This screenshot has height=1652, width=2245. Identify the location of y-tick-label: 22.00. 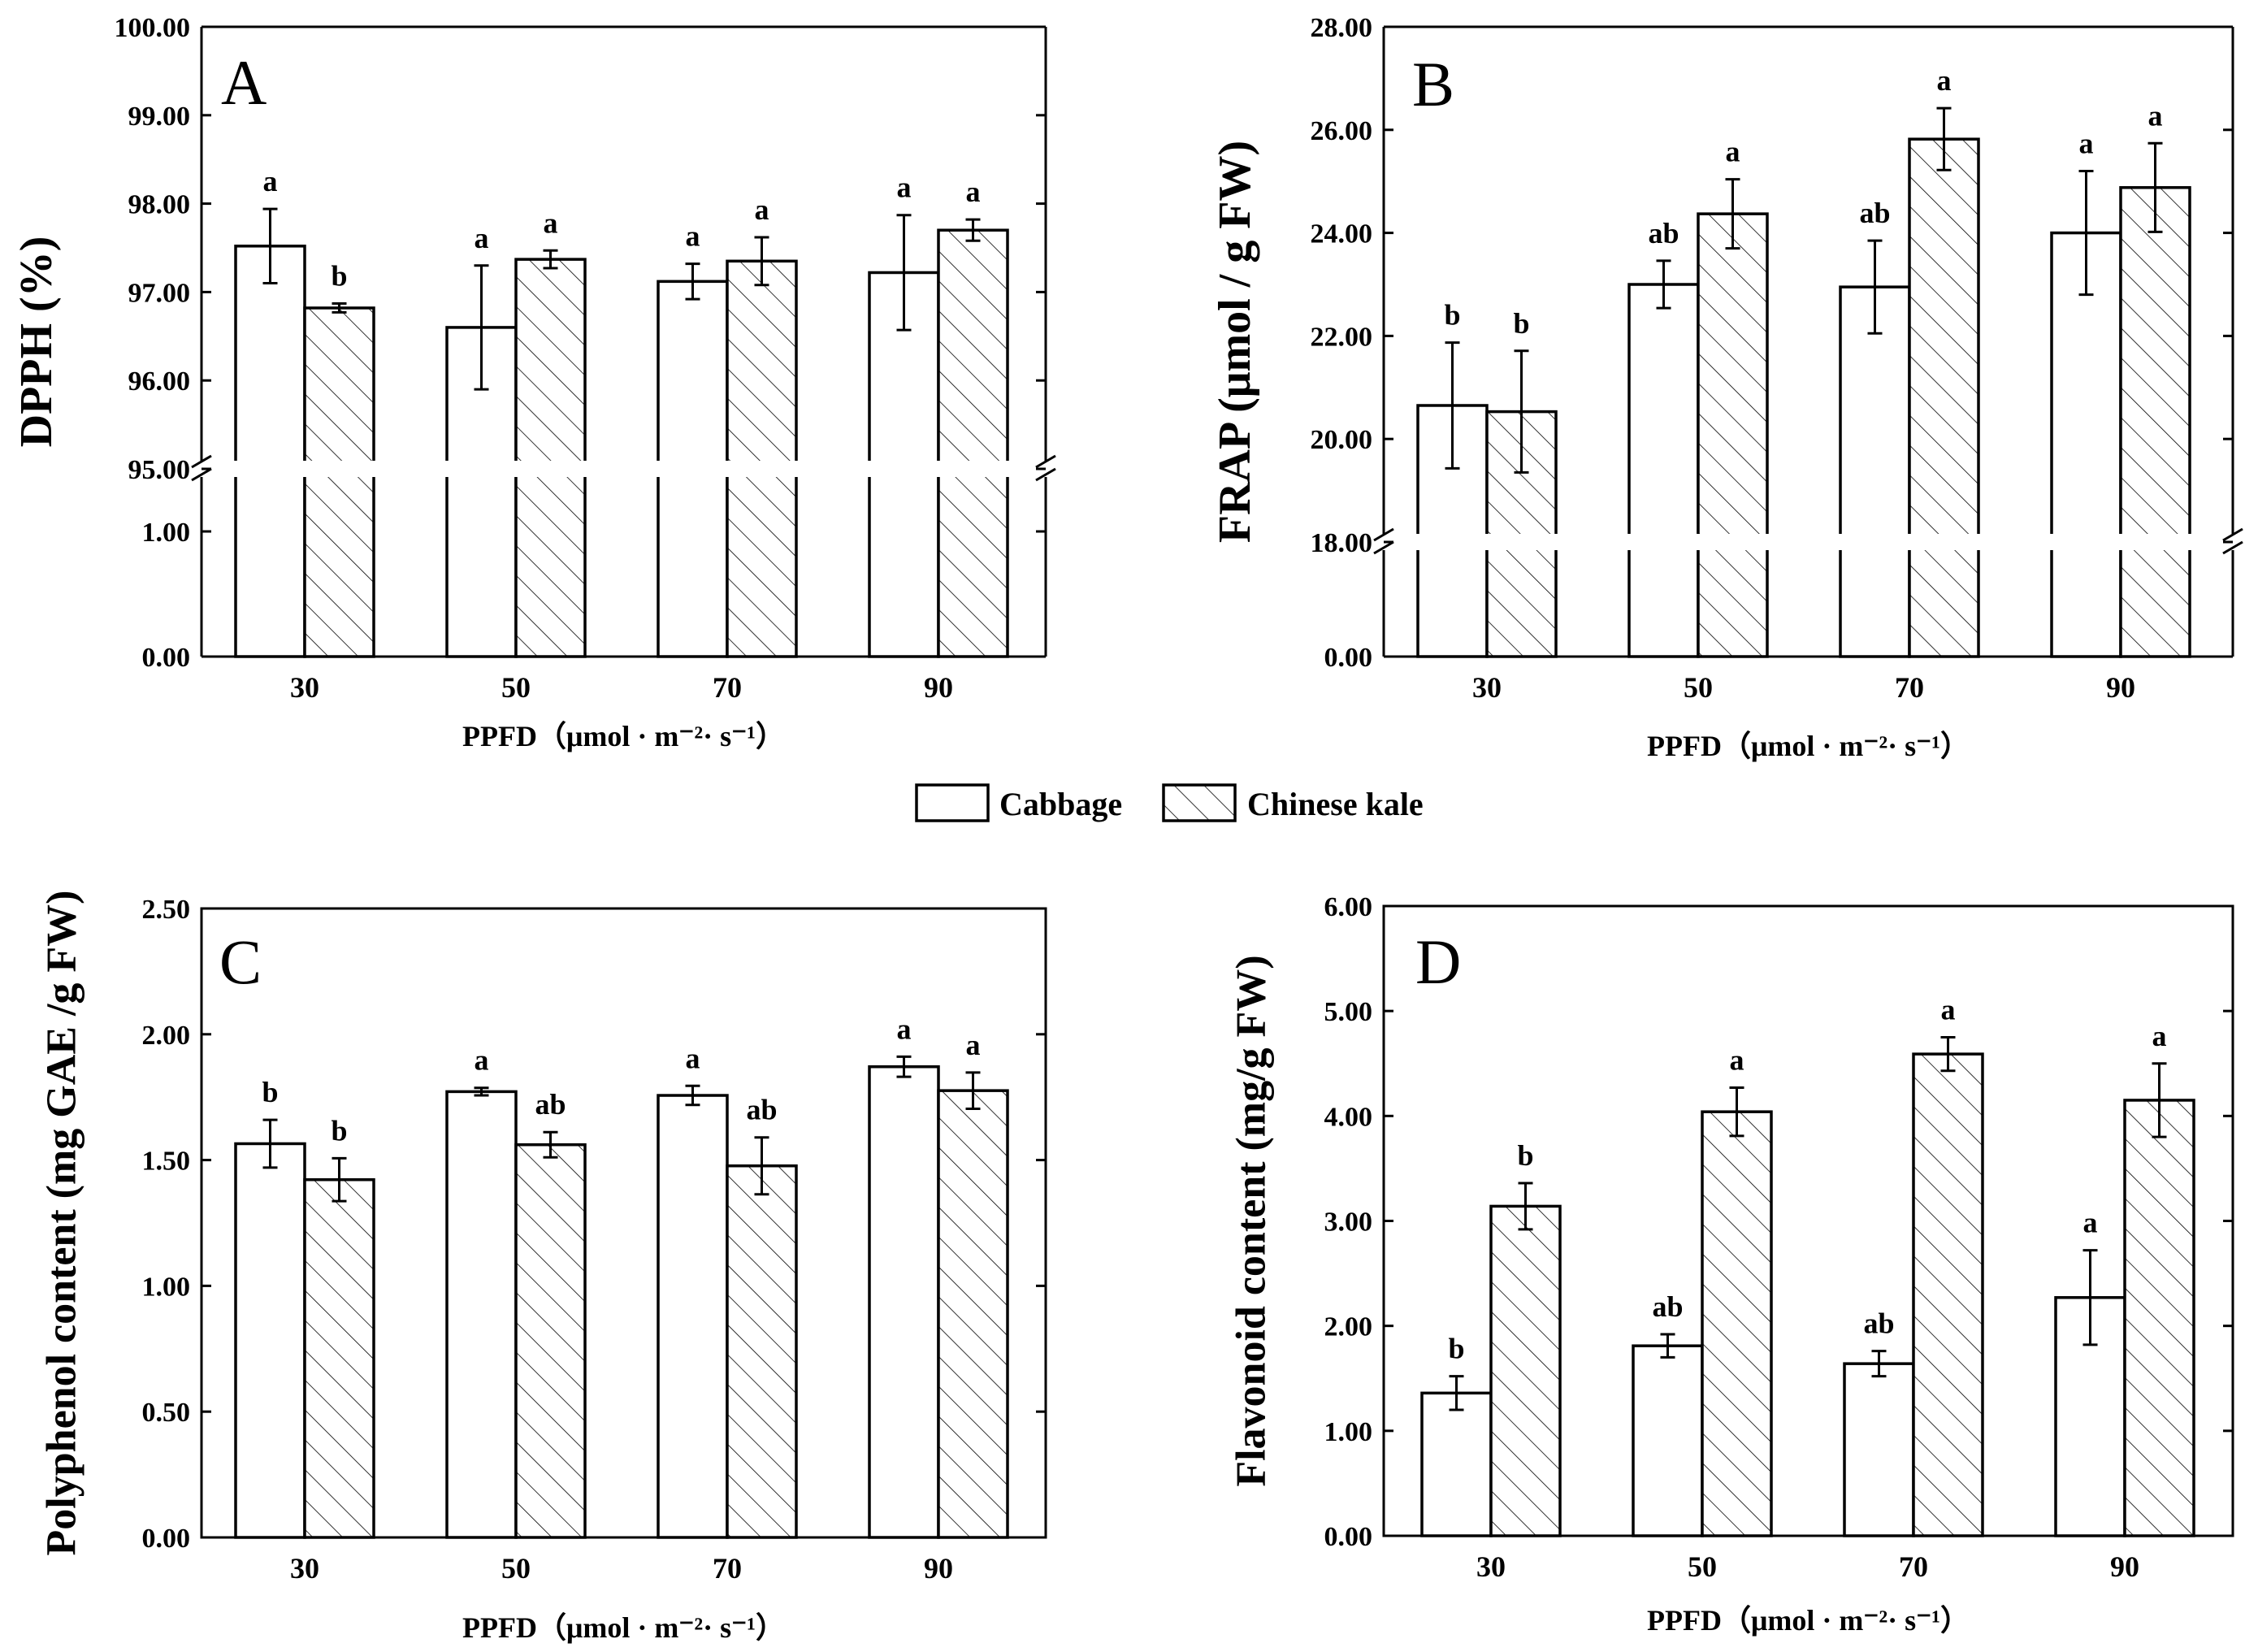
(1342, 337).